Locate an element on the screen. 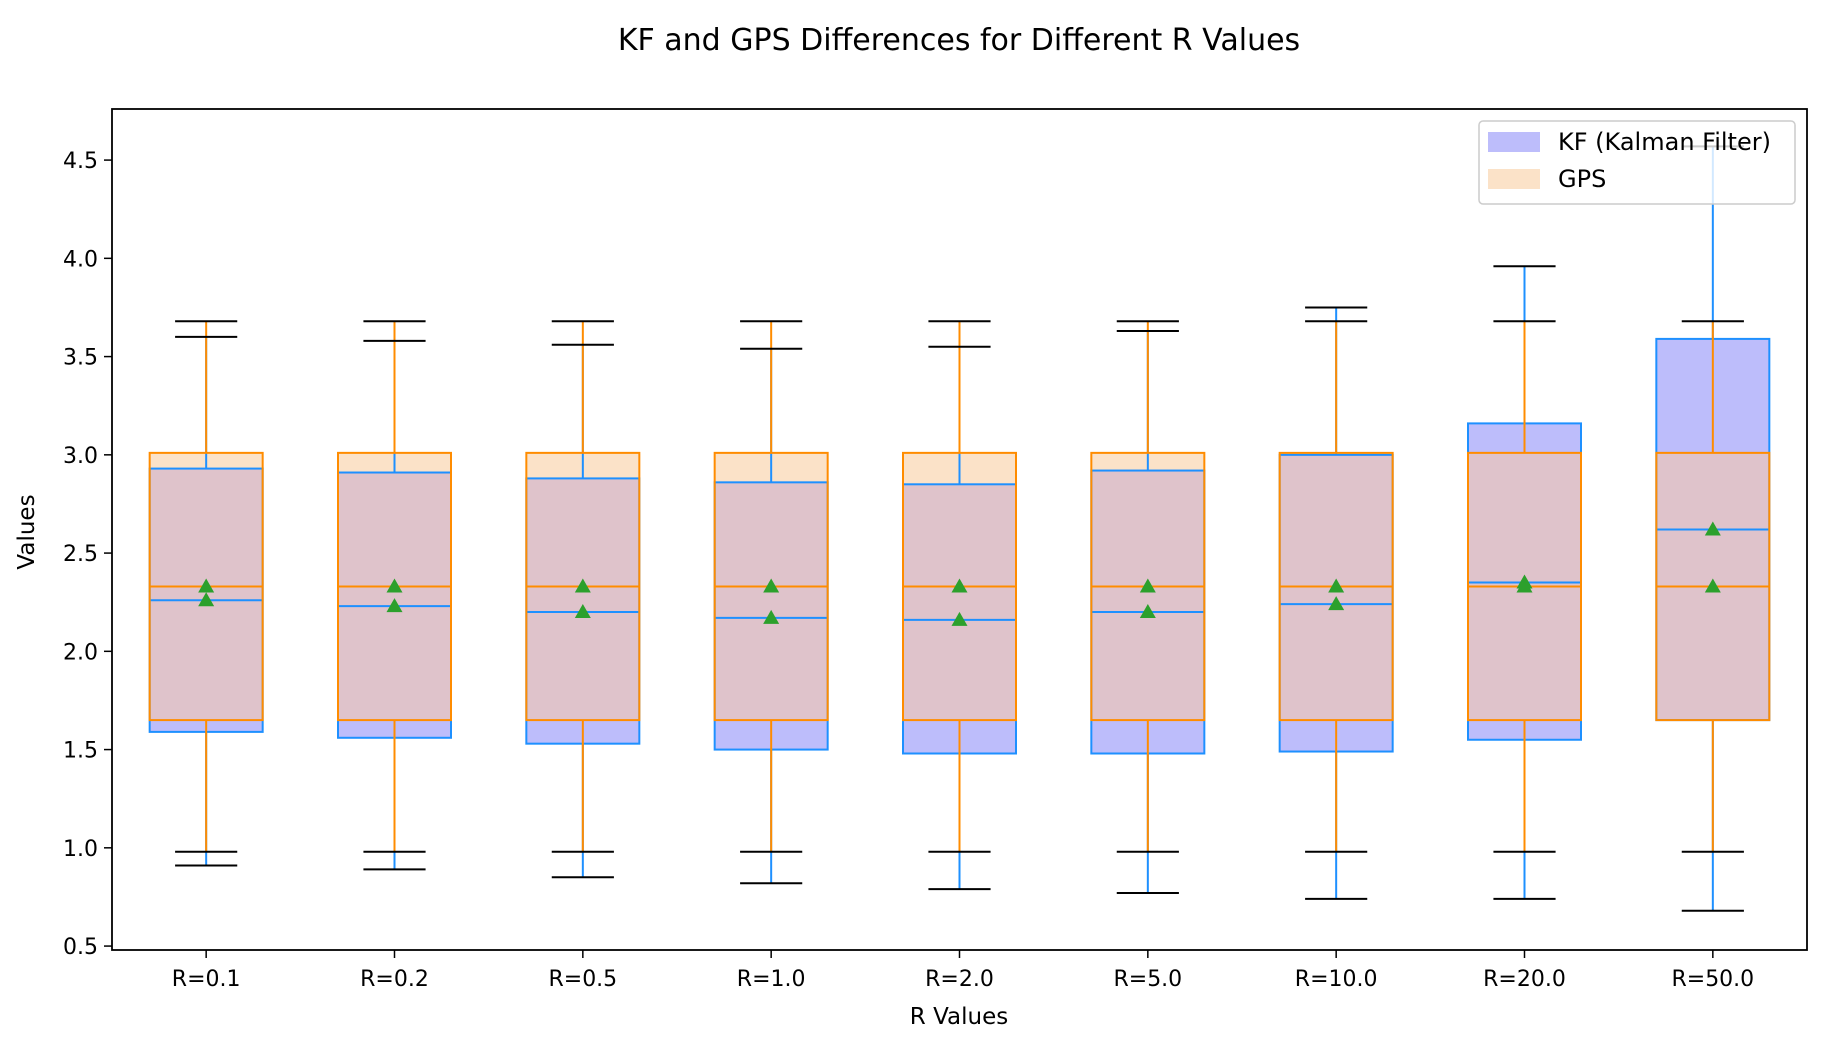 The height and width of the screenshot is (1040, 1826). y-tick-label: 4.0 is located at coordinates (80, 259).